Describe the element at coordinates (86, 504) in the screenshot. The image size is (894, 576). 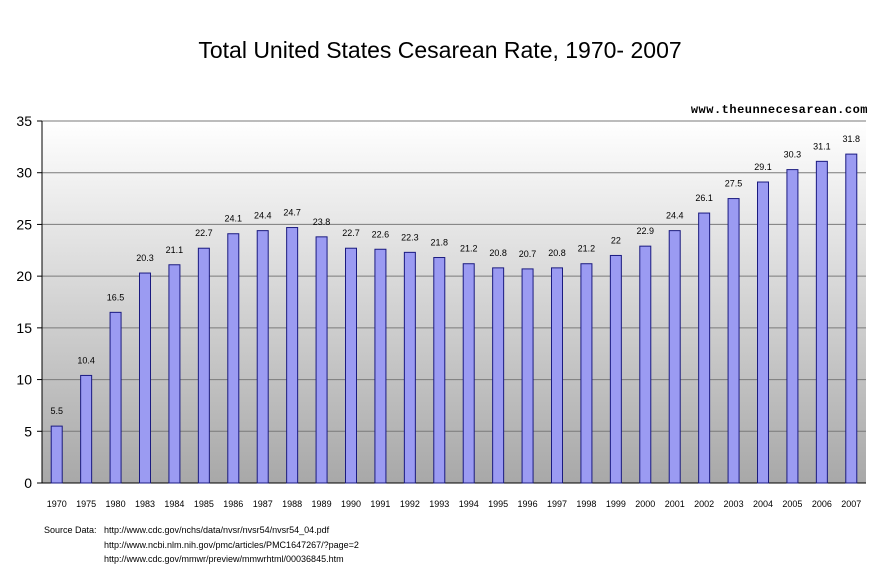
I see `x-tick-label: 1975` at that location.